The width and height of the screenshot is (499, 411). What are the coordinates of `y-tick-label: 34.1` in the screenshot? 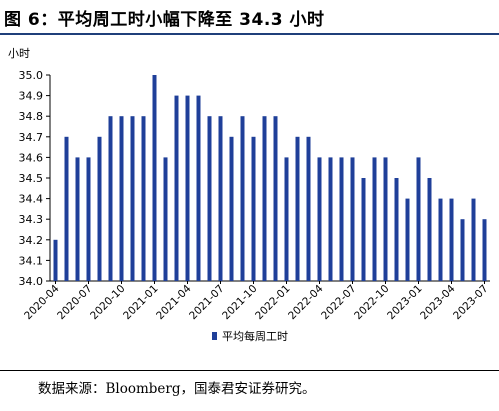 It's located at (31, 260).